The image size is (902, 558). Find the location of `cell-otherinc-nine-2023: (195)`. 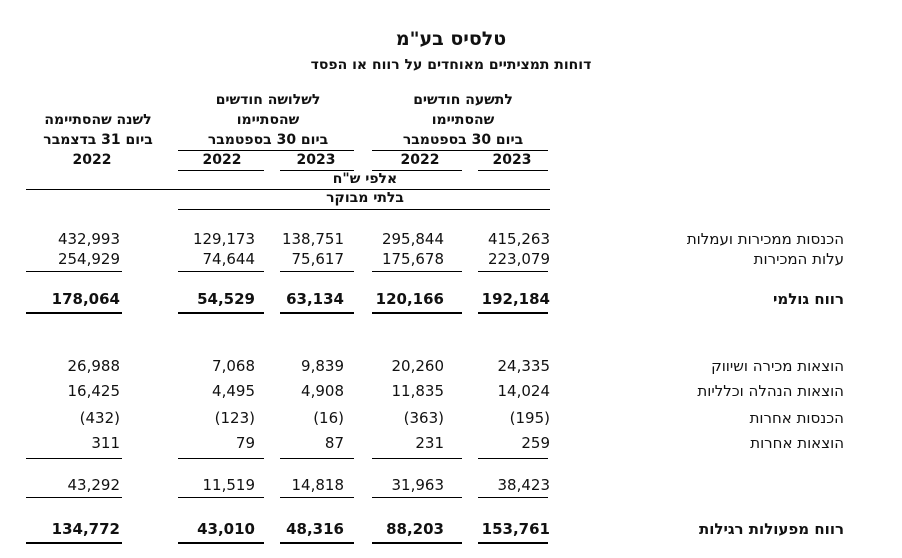

cell-otherinc-nine-2023: (195) is located at coordinates (529, 418).